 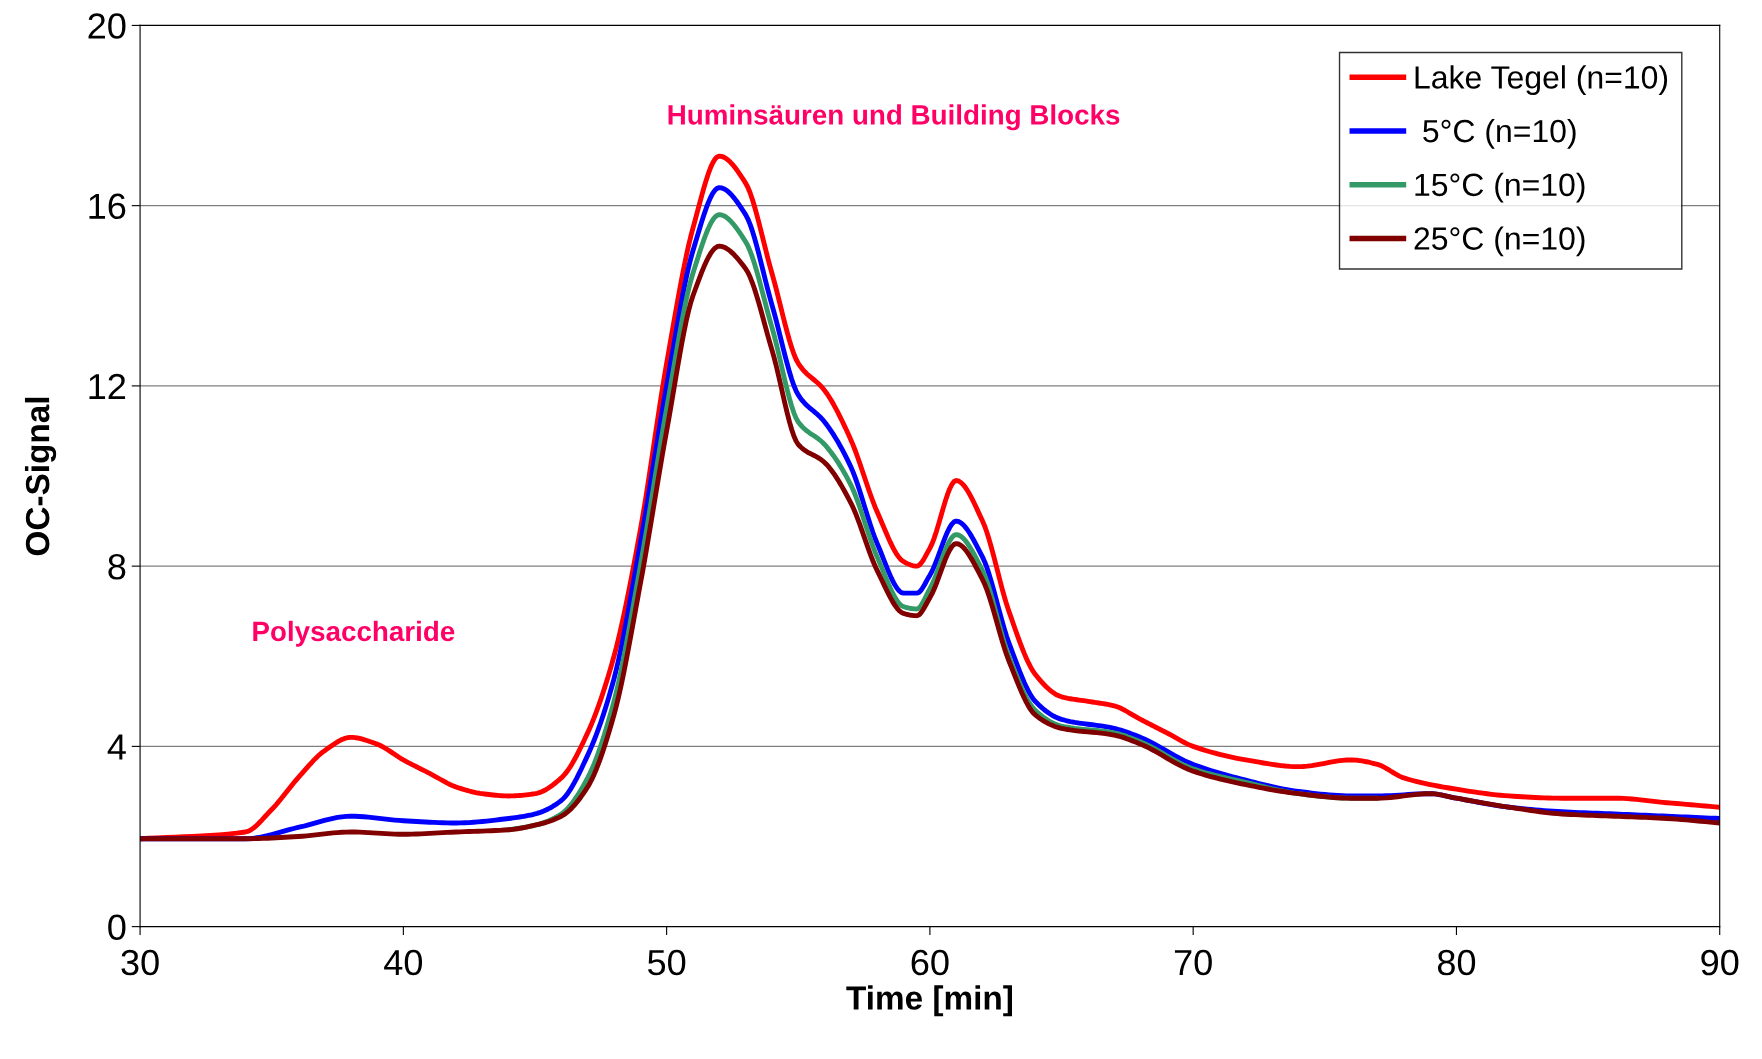 What do you see at coordinates (116, 747) in the screenshot?
I see `y-tick-label: 4` at bounding box center [116, 747].